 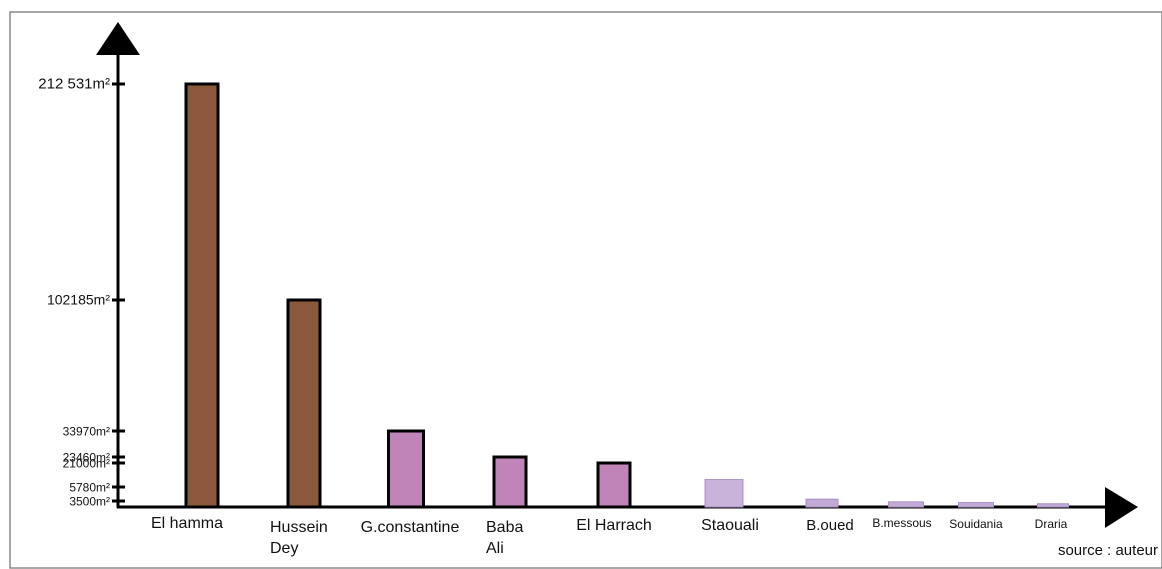 I want to click on bar-b-oued, so click(x=822, y=503).